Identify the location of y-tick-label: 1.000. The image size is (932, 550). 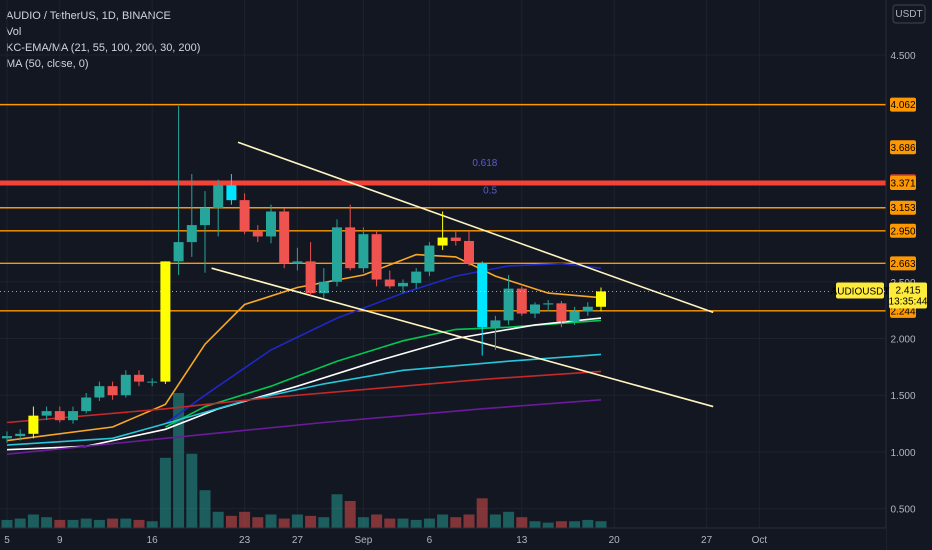
(902, 453).